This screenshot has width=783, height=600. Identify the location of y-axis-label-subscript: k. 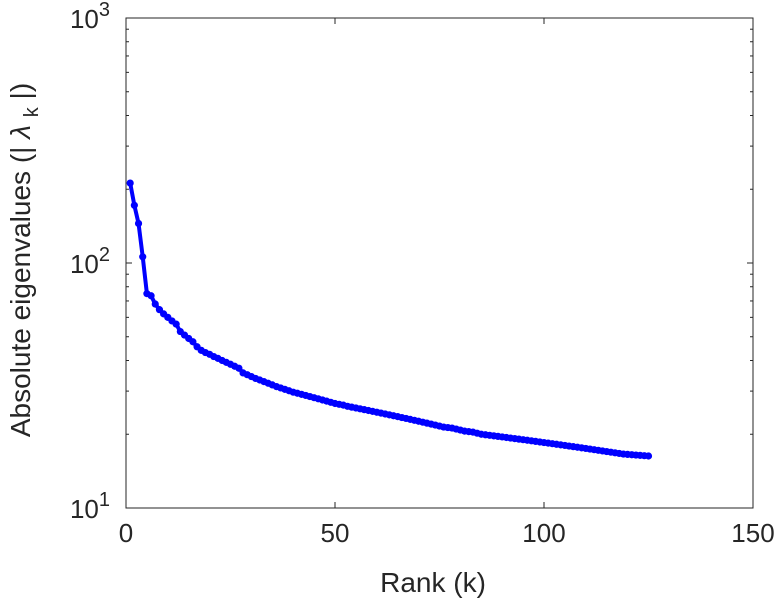
(32, 111).